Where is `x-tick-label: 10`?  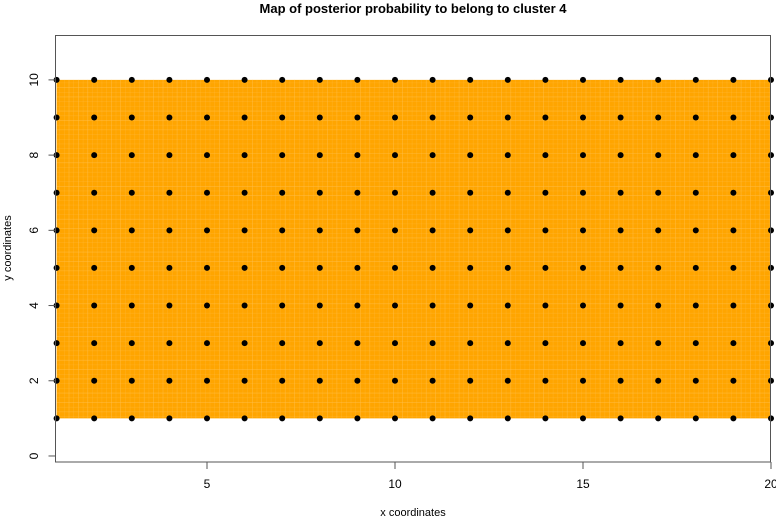 x-tick-label: 10 is located at coordinates (395, 484).